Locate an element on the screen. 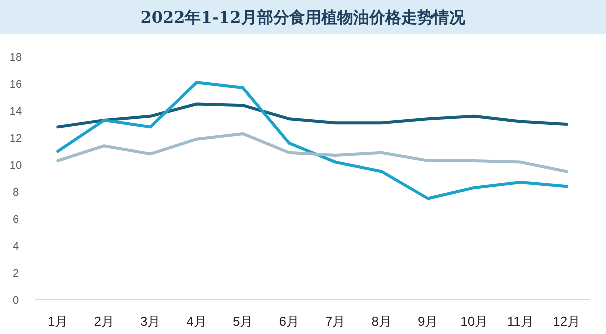 Image resolution: width=606 pixels, height=334 pixels. y-tick-label: 2 is located at coordinates (16, 274).